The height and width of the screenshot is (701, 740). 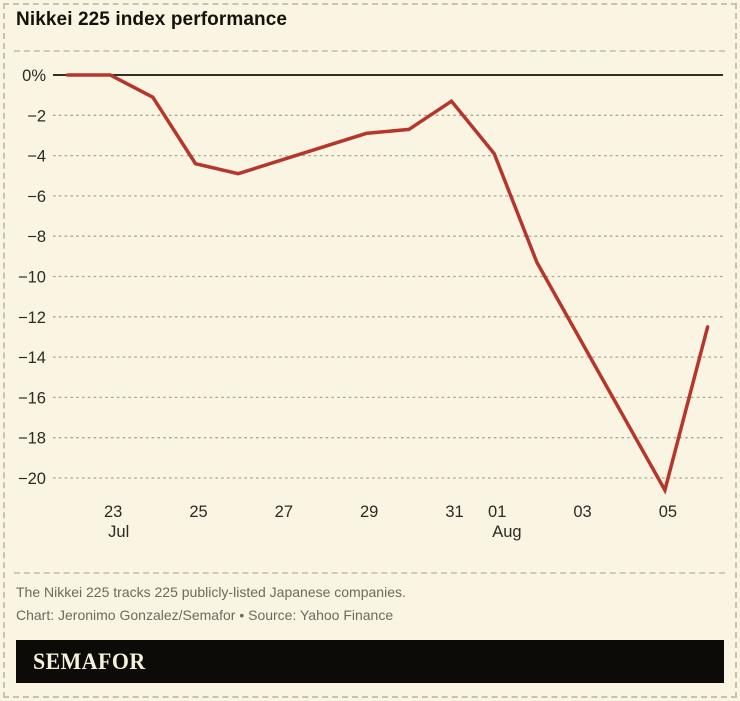 What do you see at coordinates (36, 116) in the screenshot?
I see `y-tick-label: −2` at bounding box center [36, 116].